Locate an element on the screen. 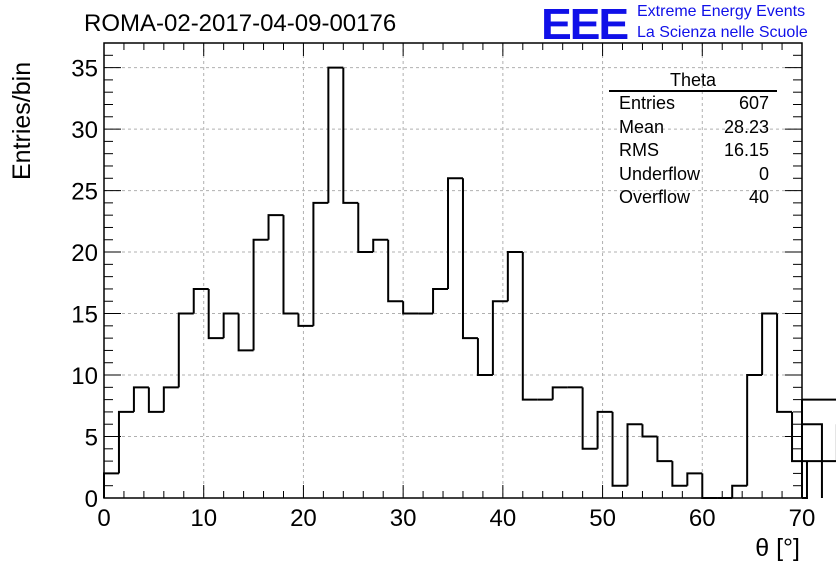 The width and height of the screenshot is (836, 572). y-axis-label: Entries/bin is located at coordinates (22, 120).